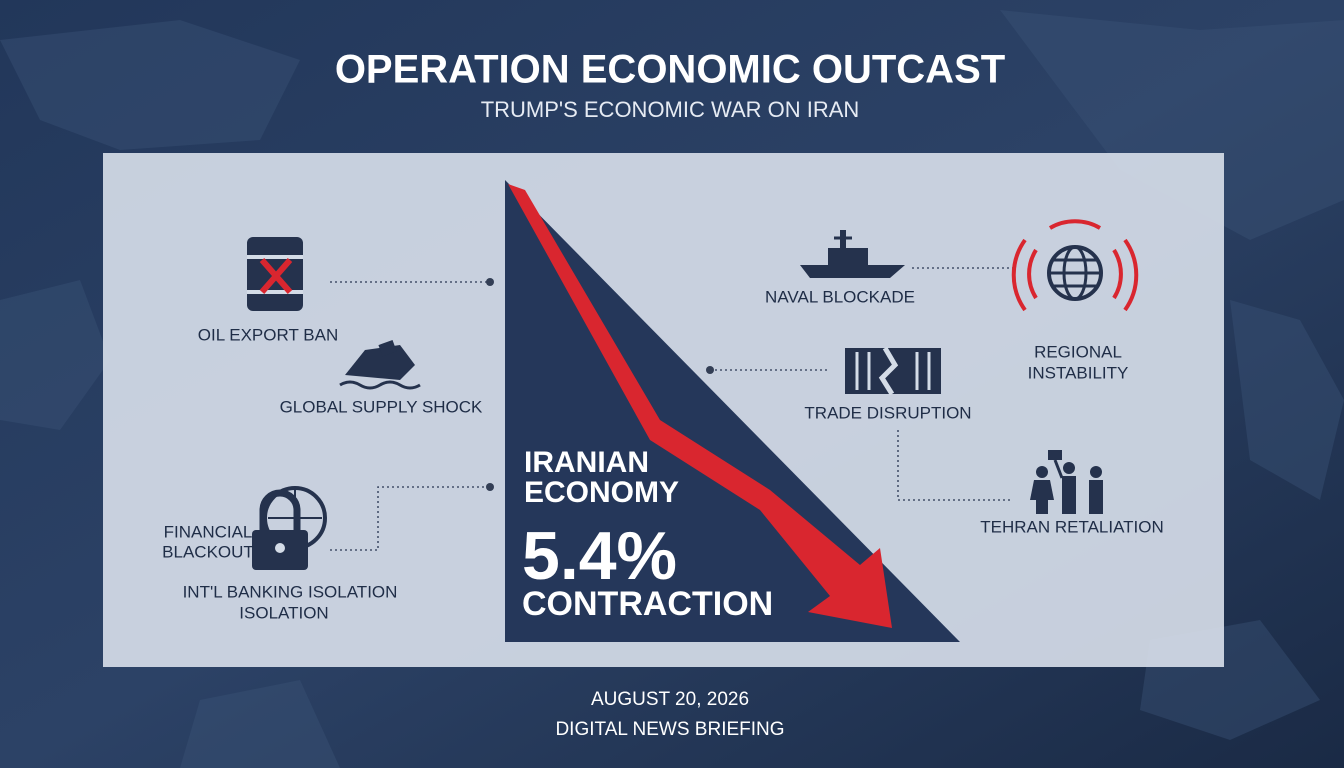  Describe the element at coordinates (290, 591) in the screenshot. I see `callout-label: INT'L BANKING ISOLATION` at that location.